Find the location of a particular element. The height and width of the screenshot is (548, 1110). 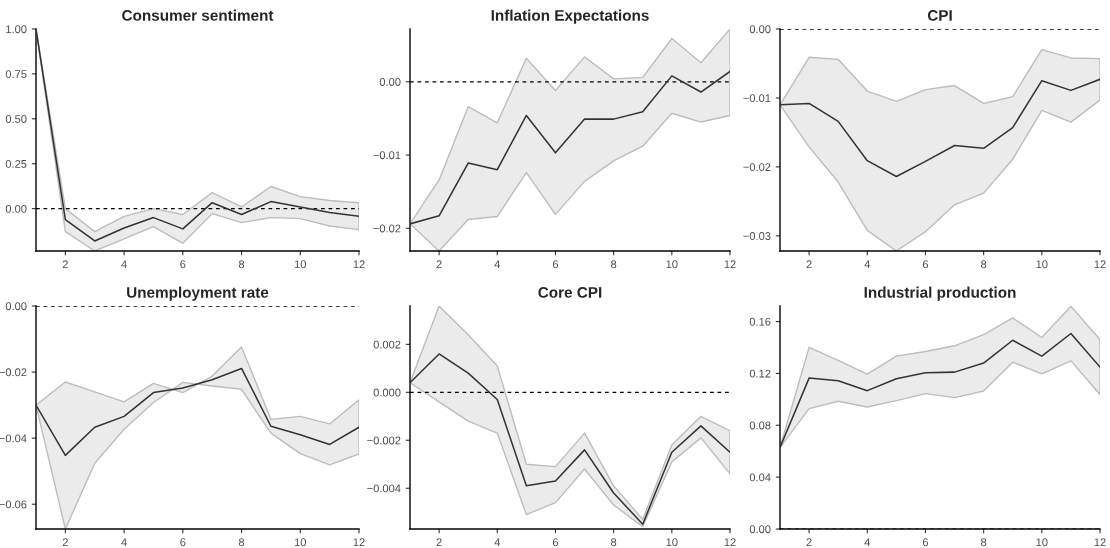

y-tick-label: 0.50 is located at coordinates (16, 119).